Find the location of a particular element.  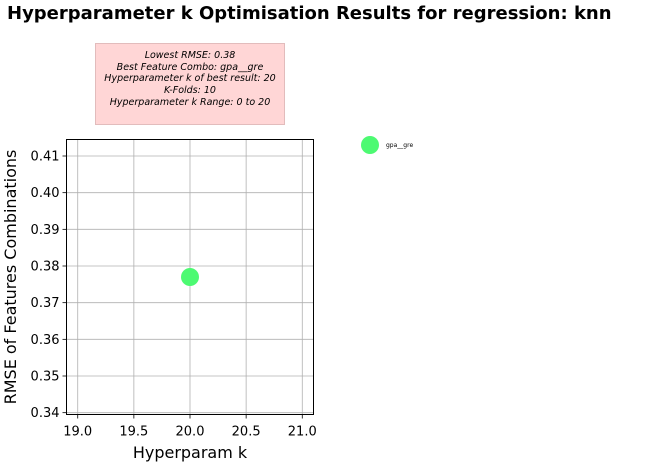

y-axis-label: RMSE of Features Combinations is located at coordinates (10, 277).